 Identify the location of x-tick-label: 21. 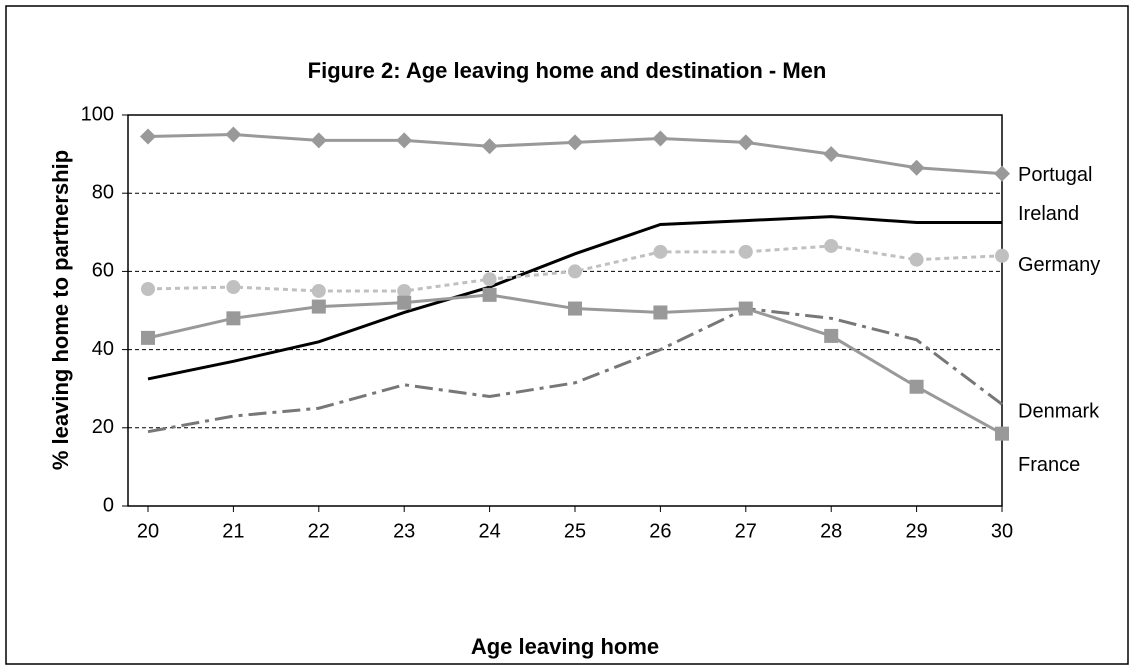
(233, 531).